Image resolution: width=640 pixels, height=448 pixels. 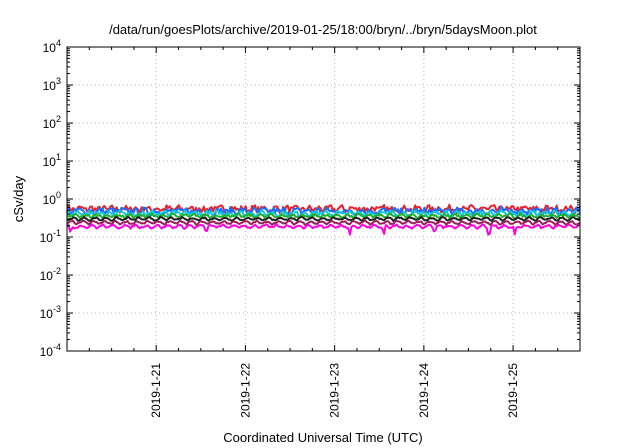 I want to click on y-tick-label: 10⁻², so click(x=50, y=274).